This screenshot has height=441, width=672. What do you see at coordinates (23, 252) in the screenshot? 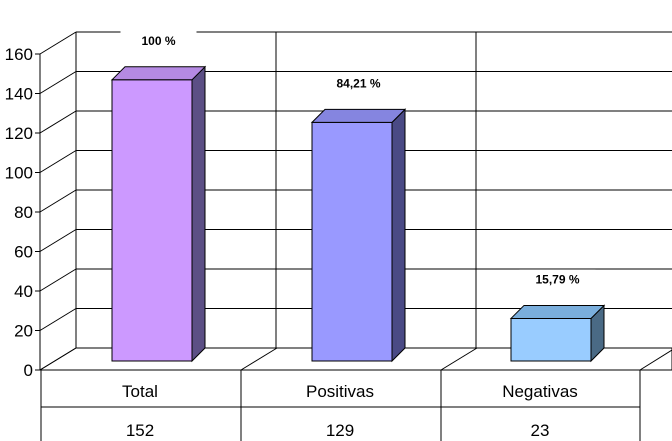
I see `y-tick-label: 60` at bounding box center [23, 252].